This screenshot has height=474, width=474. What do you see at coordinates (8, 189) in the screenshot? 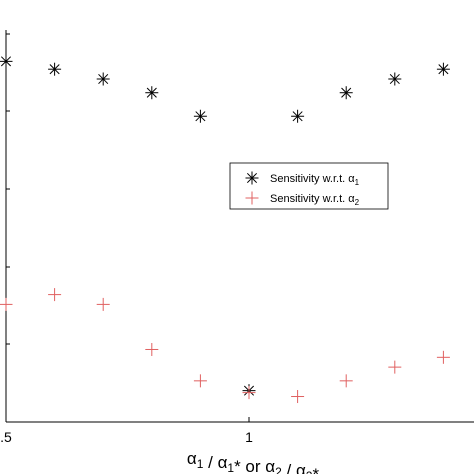
I see `y-ticks` at bounding box center [8, 189].